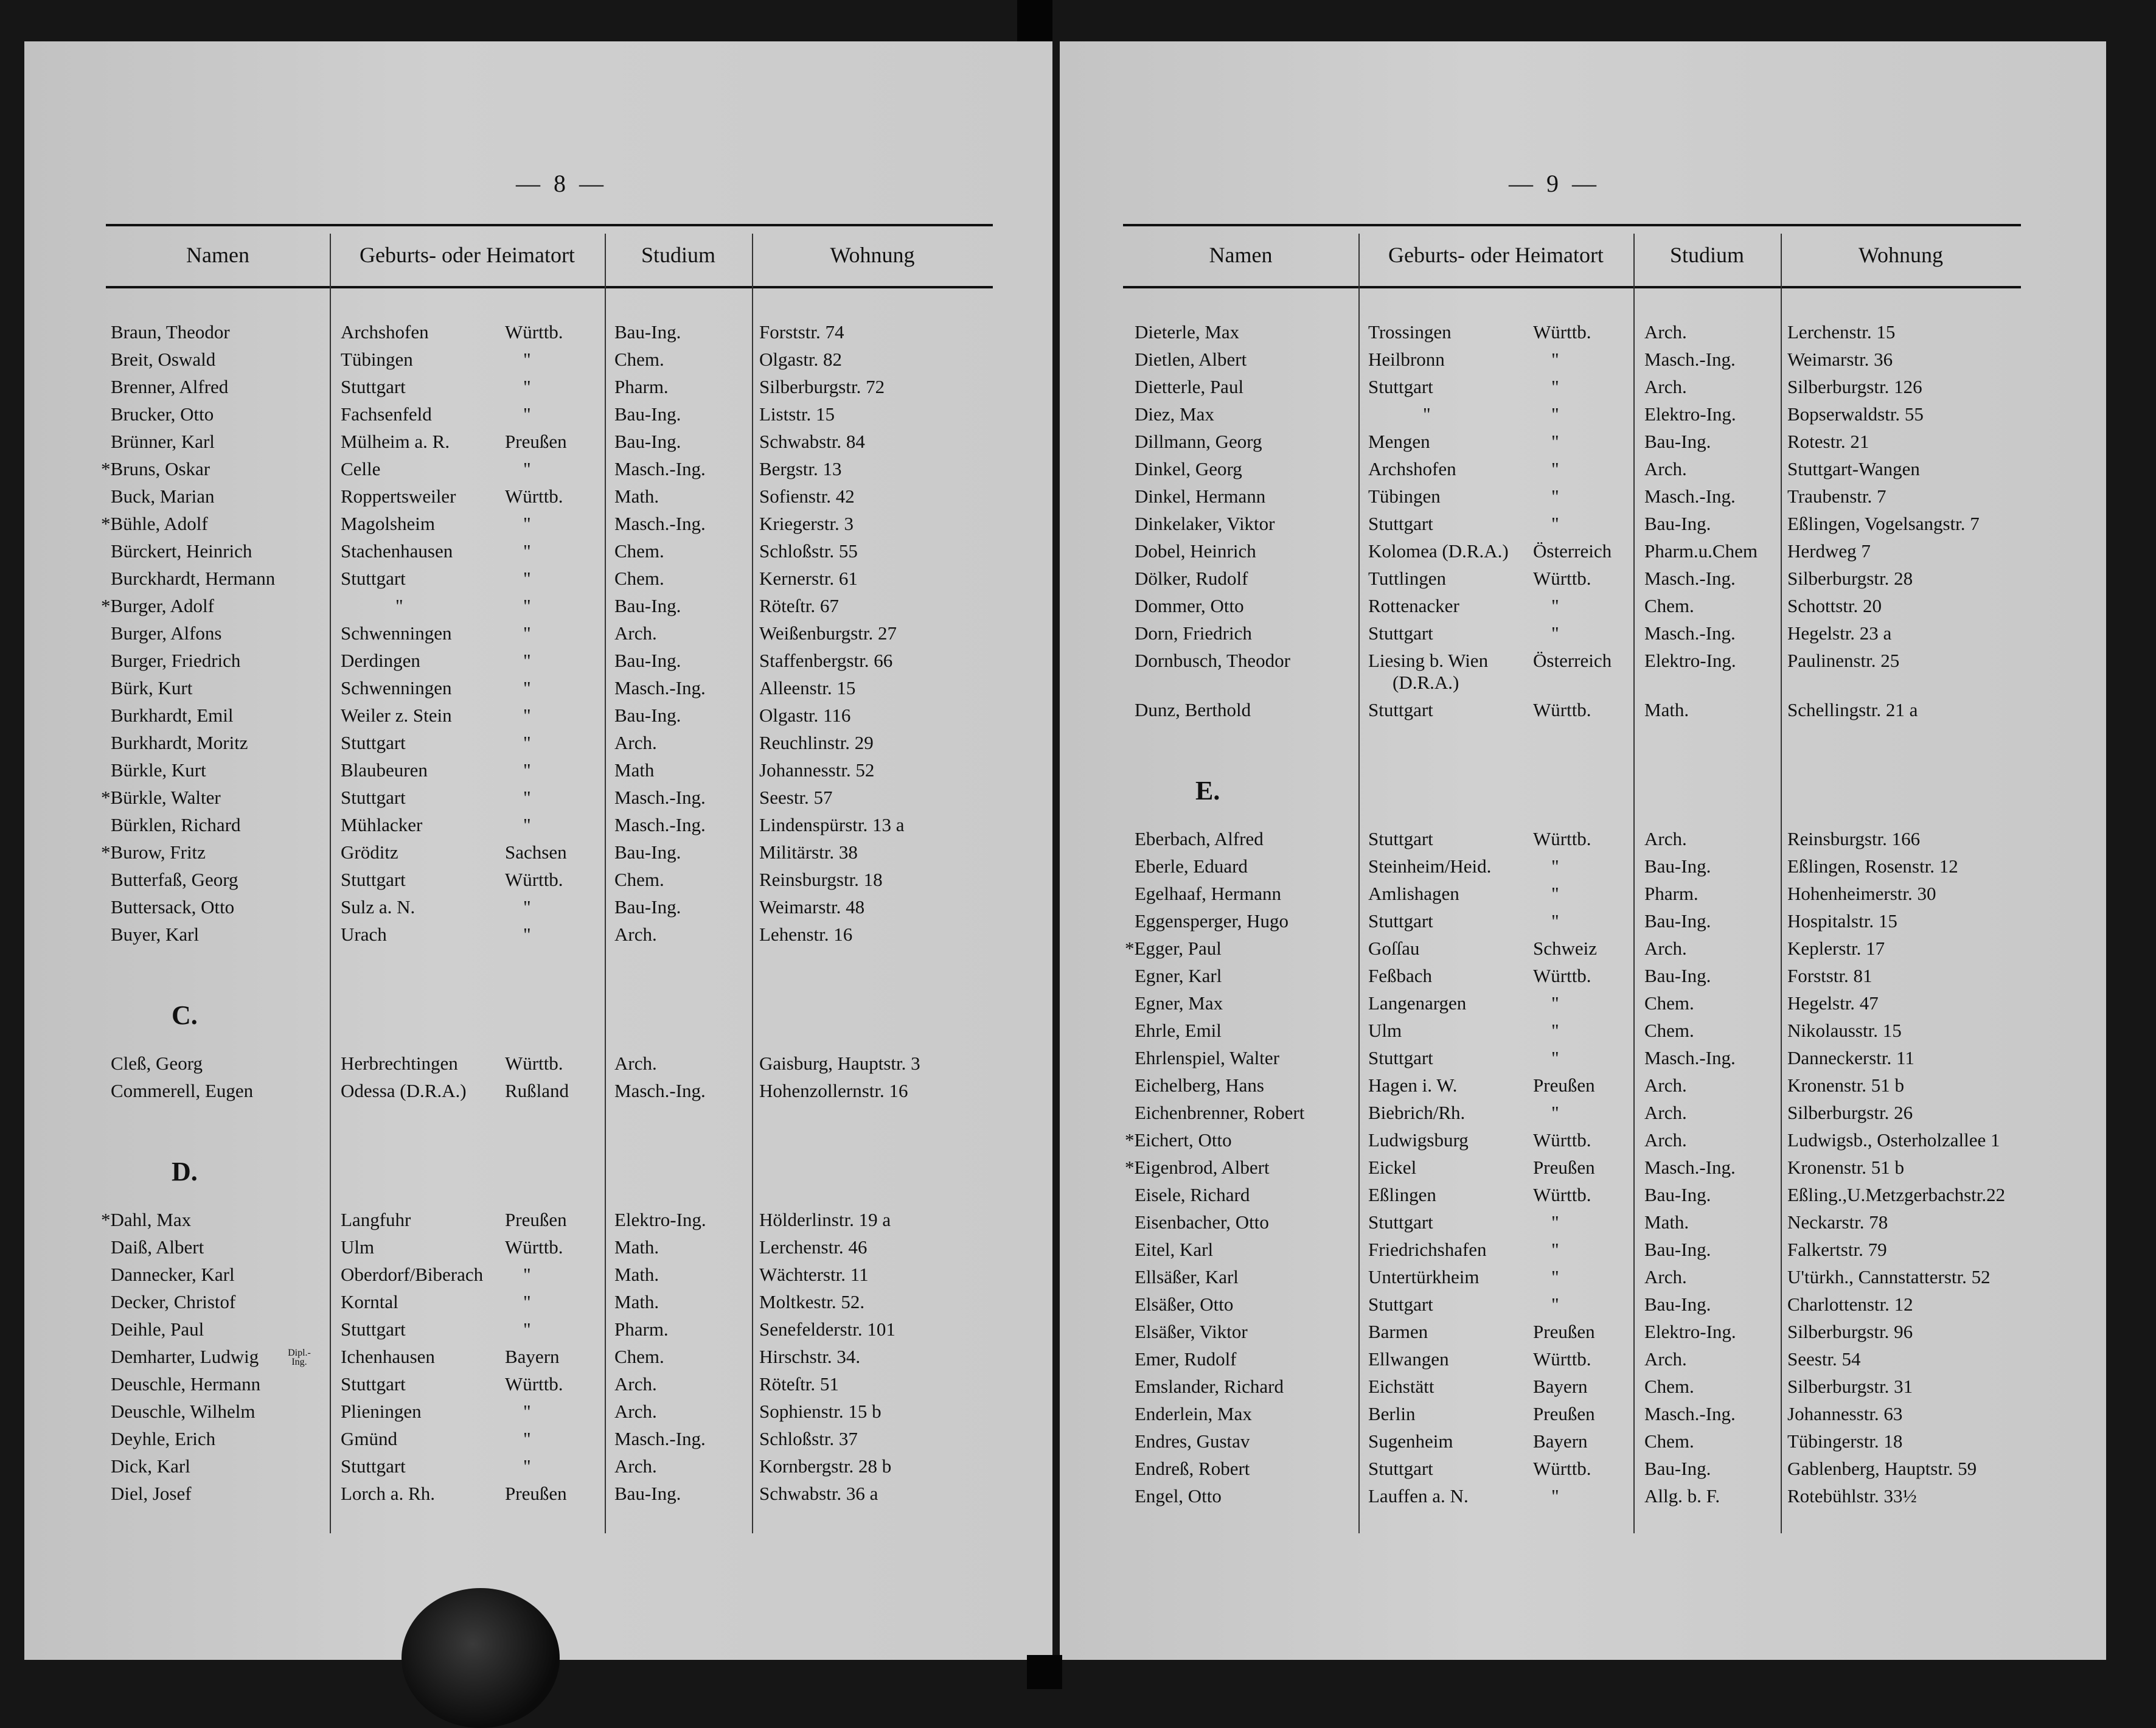  Describe the element at coordinates (1707, 255) in the screenshot. I see `header-study: Studium` at that location.